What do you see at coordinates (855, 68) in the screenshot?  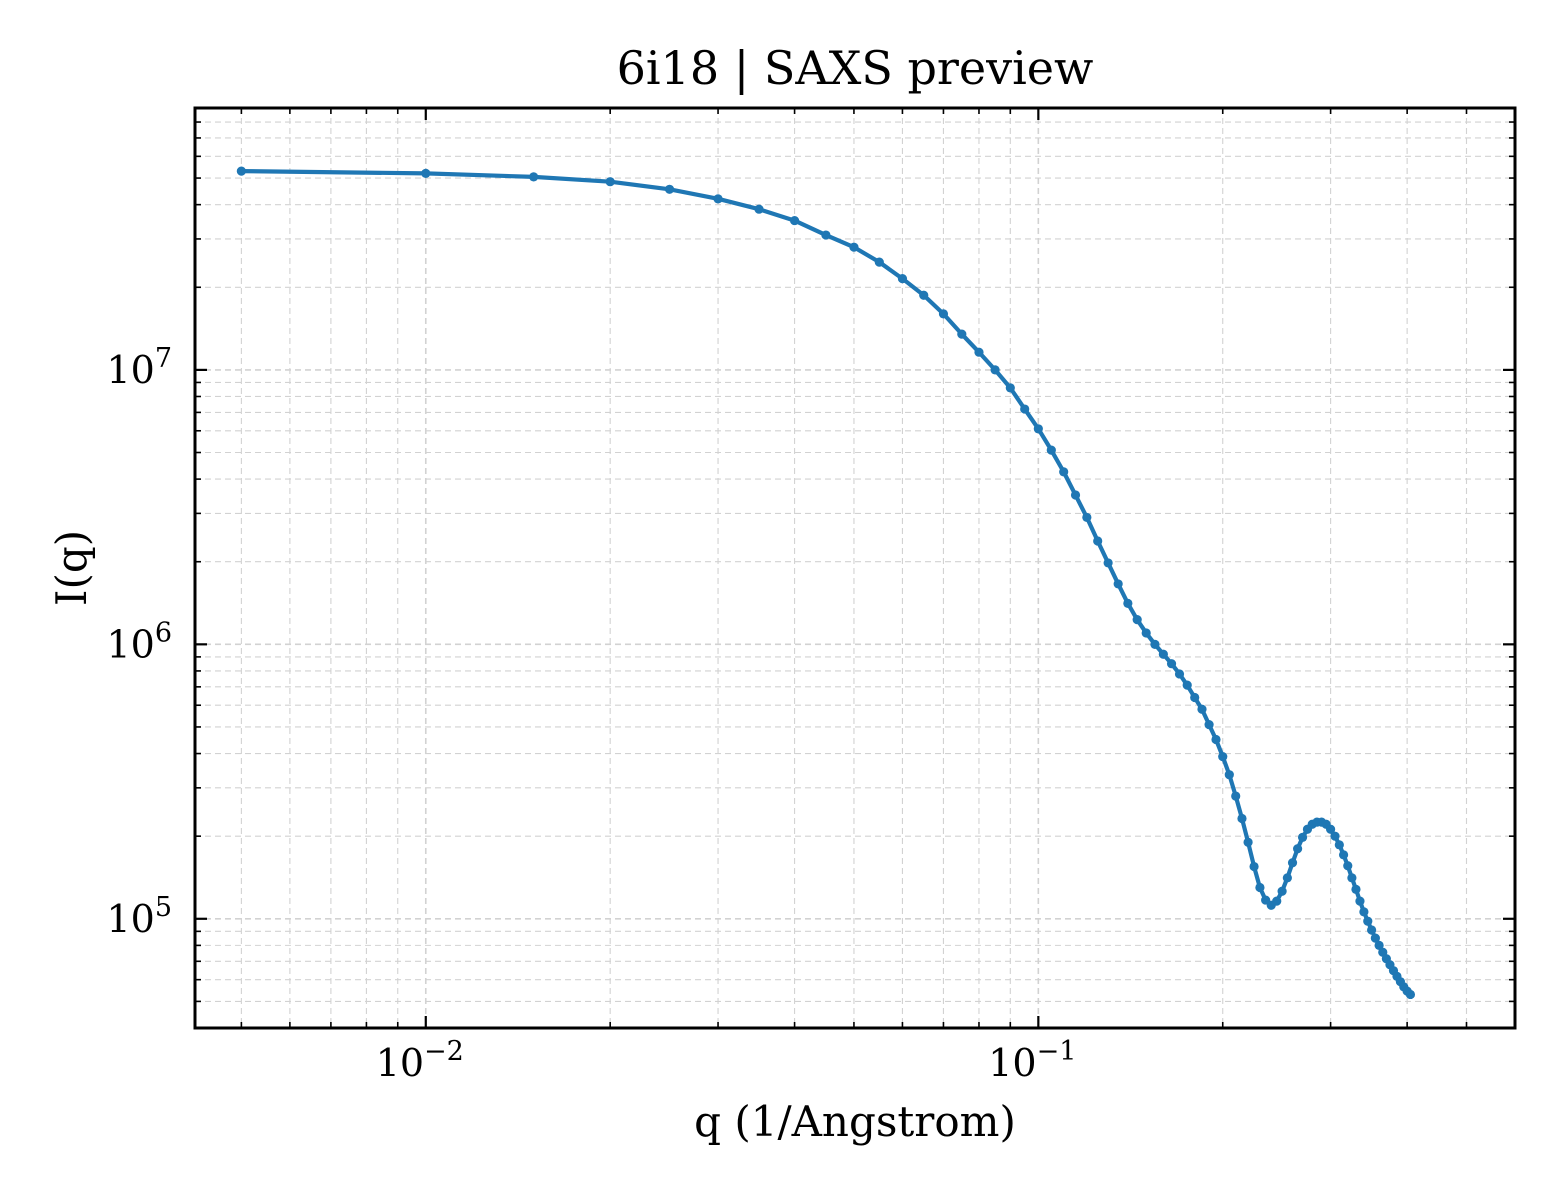 I see `chart-title: 6i18 | SAXS preview` at bounding box center [855, 68].